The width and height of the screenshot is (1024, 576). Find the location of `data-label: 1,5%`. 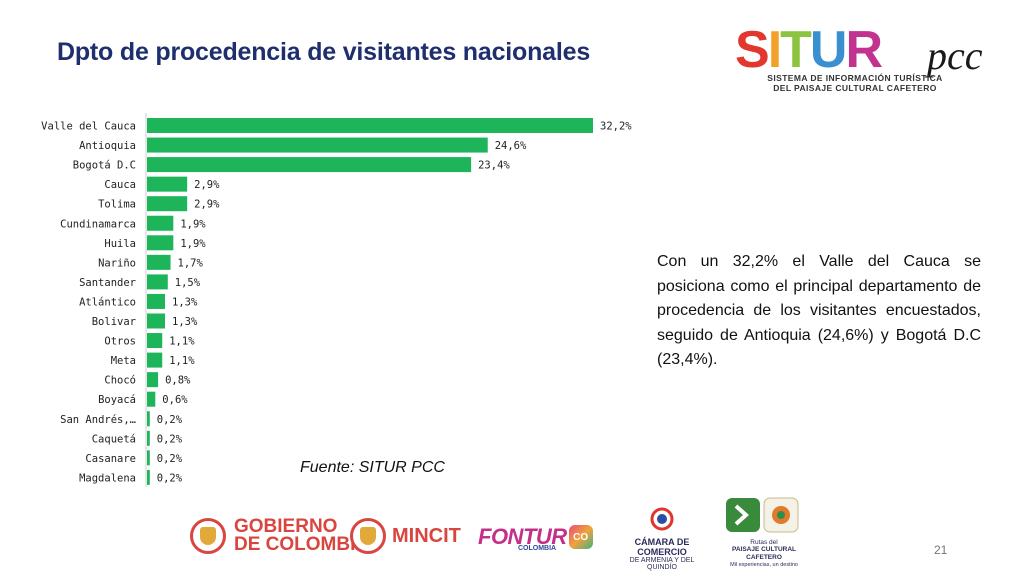

data-label: 1,5% is located at coordinates (188, 283).